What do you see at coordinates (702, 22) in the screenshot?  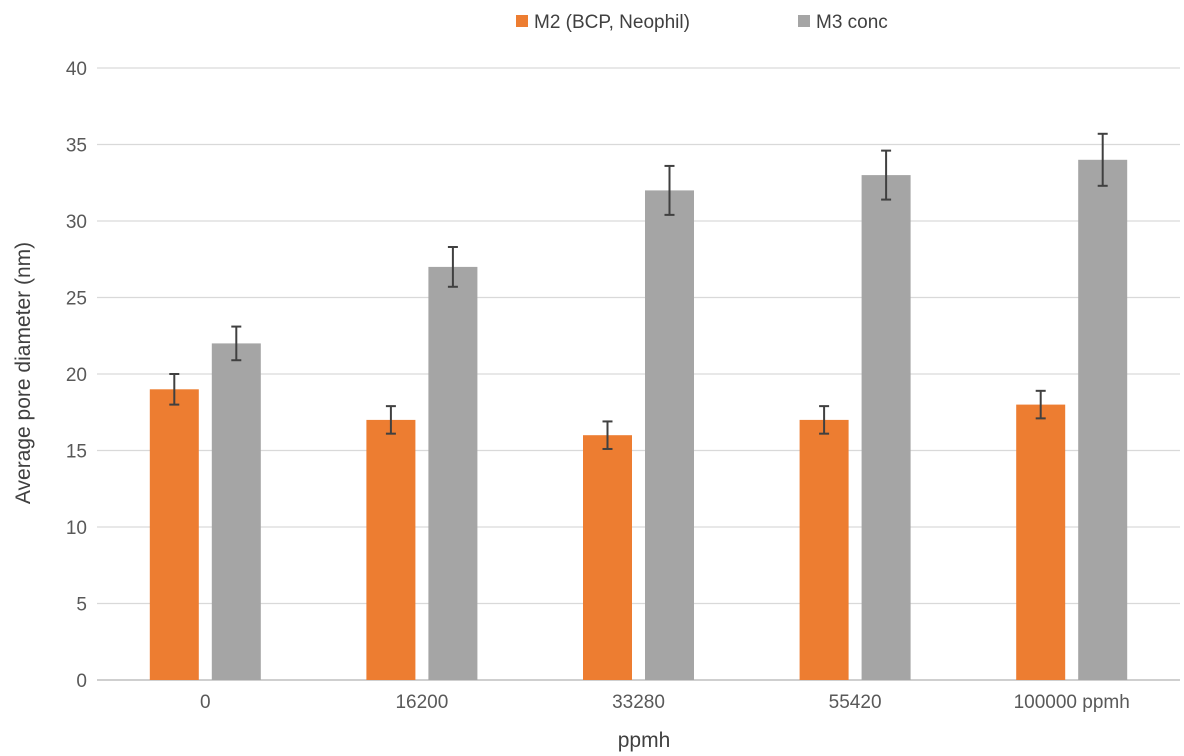 I see `chart-legend: M2 (BCP, Neophil) M3 conc` at bounding box center [702, 22].